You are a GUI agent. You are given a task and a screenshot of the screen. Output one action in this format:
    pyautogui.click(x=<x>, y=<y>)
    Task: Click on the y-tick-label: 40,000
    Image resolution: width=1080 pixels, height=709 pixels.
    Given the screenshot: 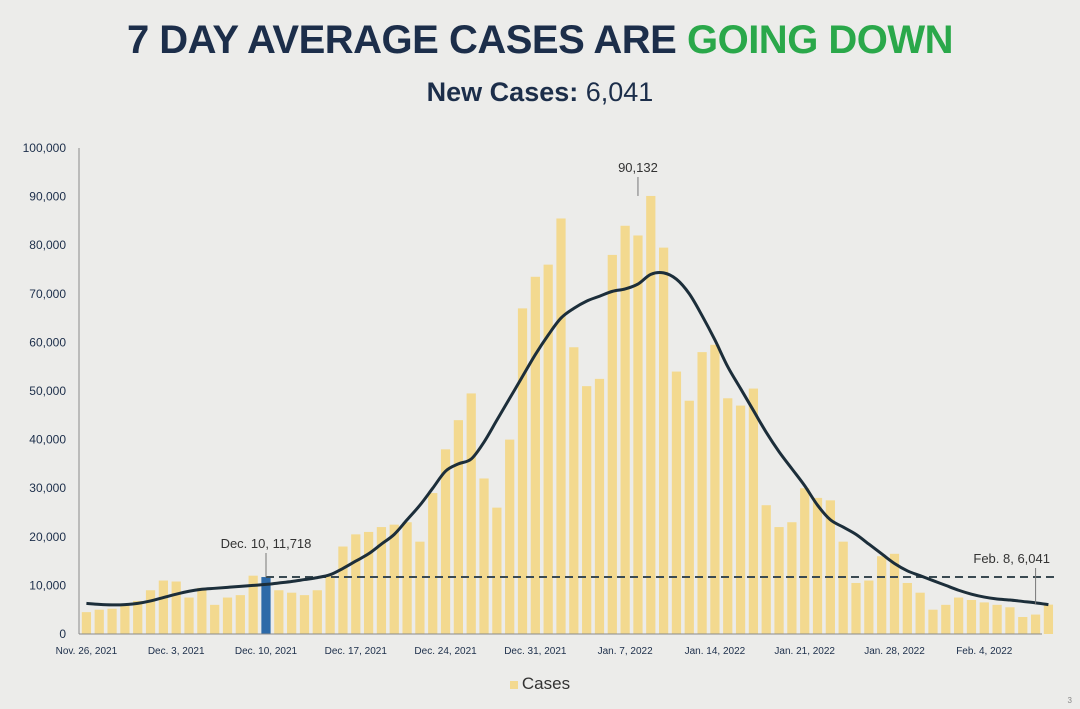 What is the action you would take?
    pyautogui.click(x=47, y=440)
    